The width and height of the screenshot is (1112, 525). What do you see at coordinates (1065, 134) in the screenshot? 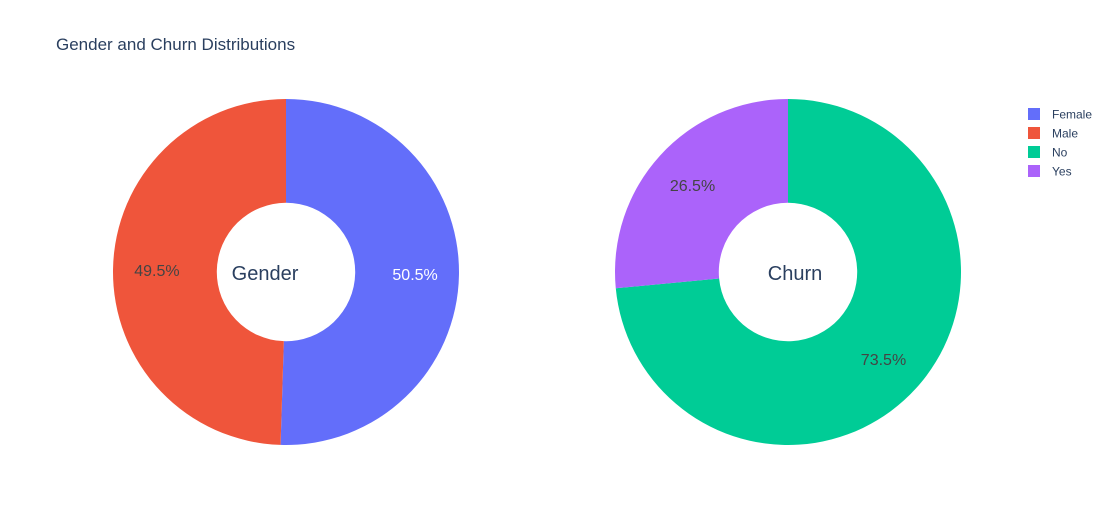
I see `legend-label-male: Male` at bounding box center [1065, 134].